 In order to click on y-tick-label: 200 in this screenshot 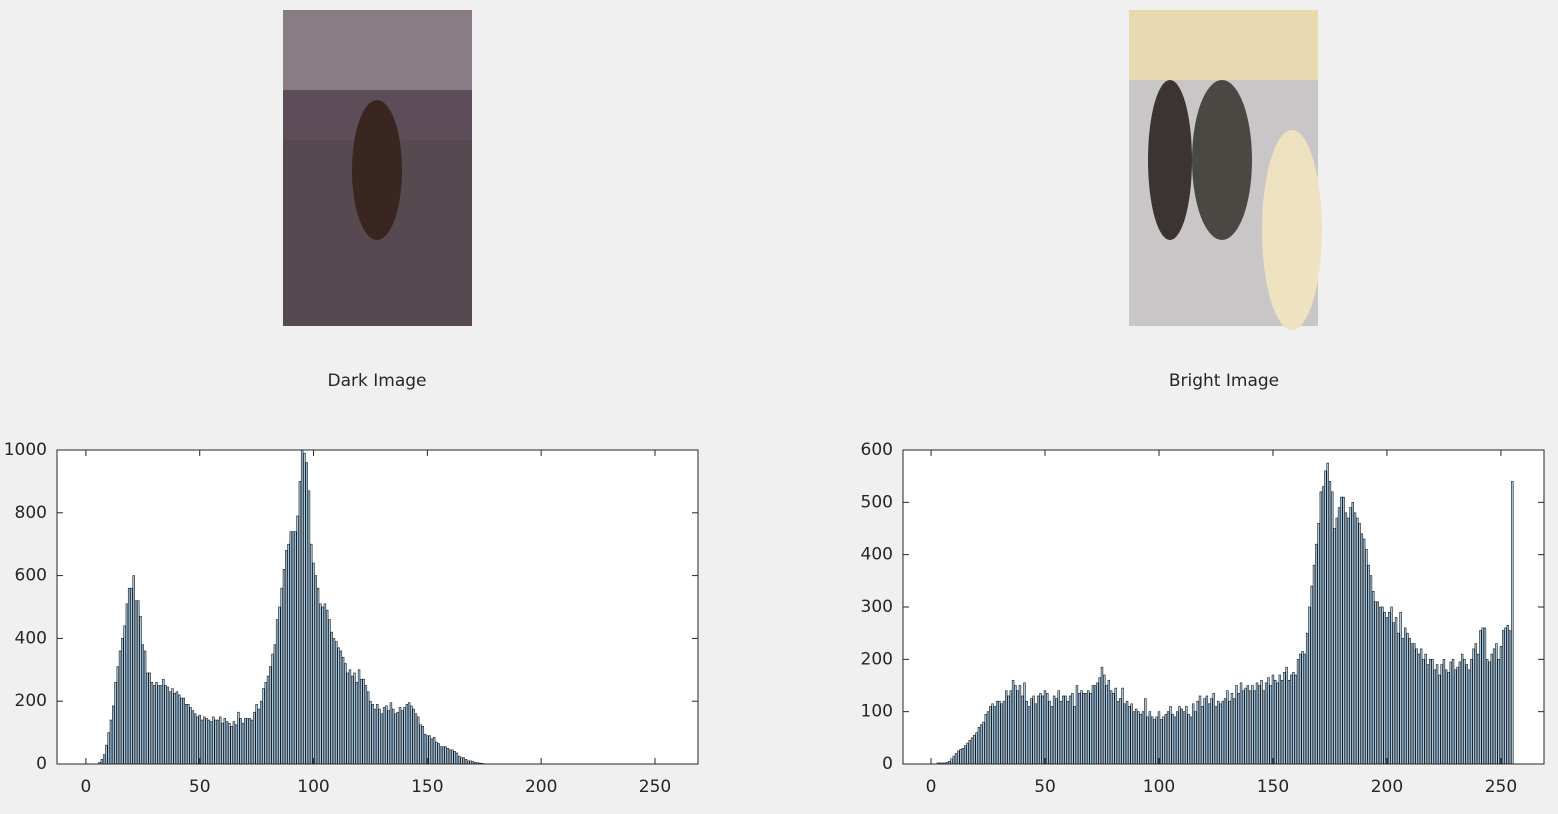, I will do `click(877, 659)`.